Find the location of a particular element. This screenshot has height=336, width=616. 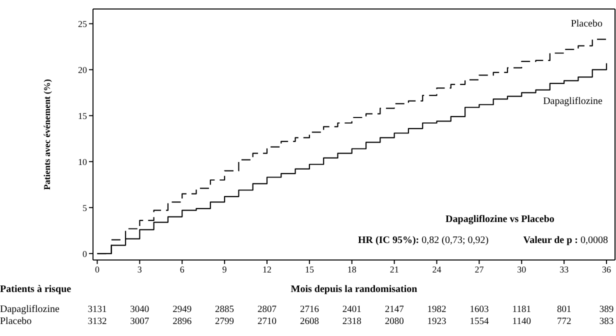

x-tick-label: 15 is located at coordinates (309, 269).